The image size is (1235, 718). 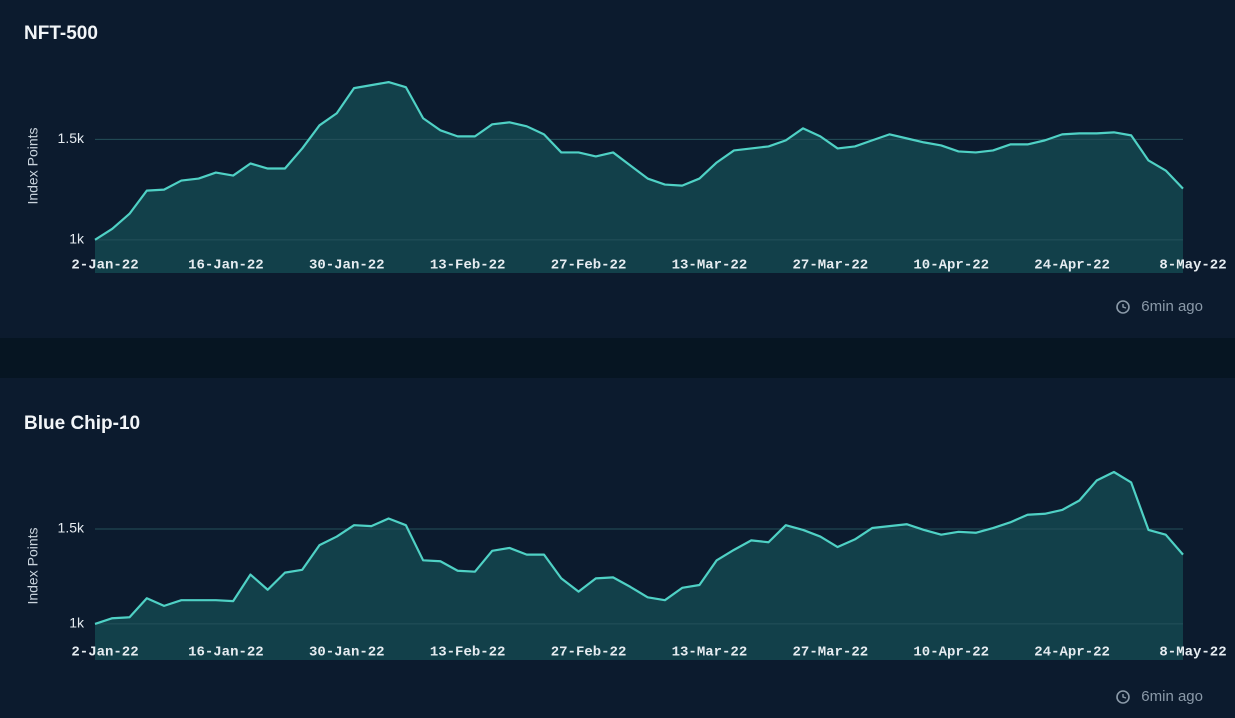 I want to click on chart-title: Blue Chip-10, so click(x=82, y=423).